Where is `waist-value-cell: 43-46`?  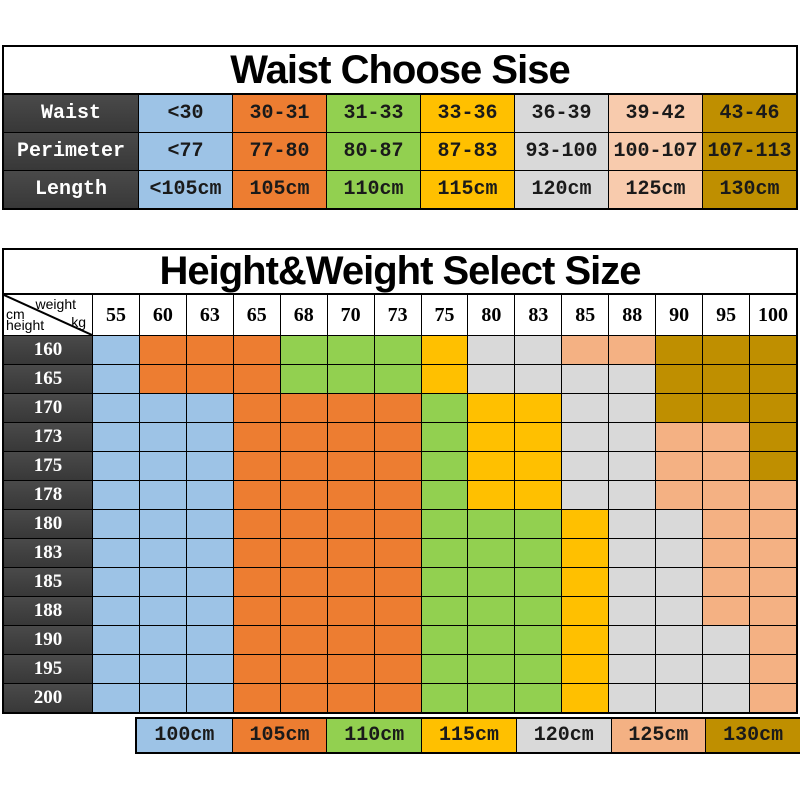 waist-value-cell: 43-46 is located at coordinates (749, 113).